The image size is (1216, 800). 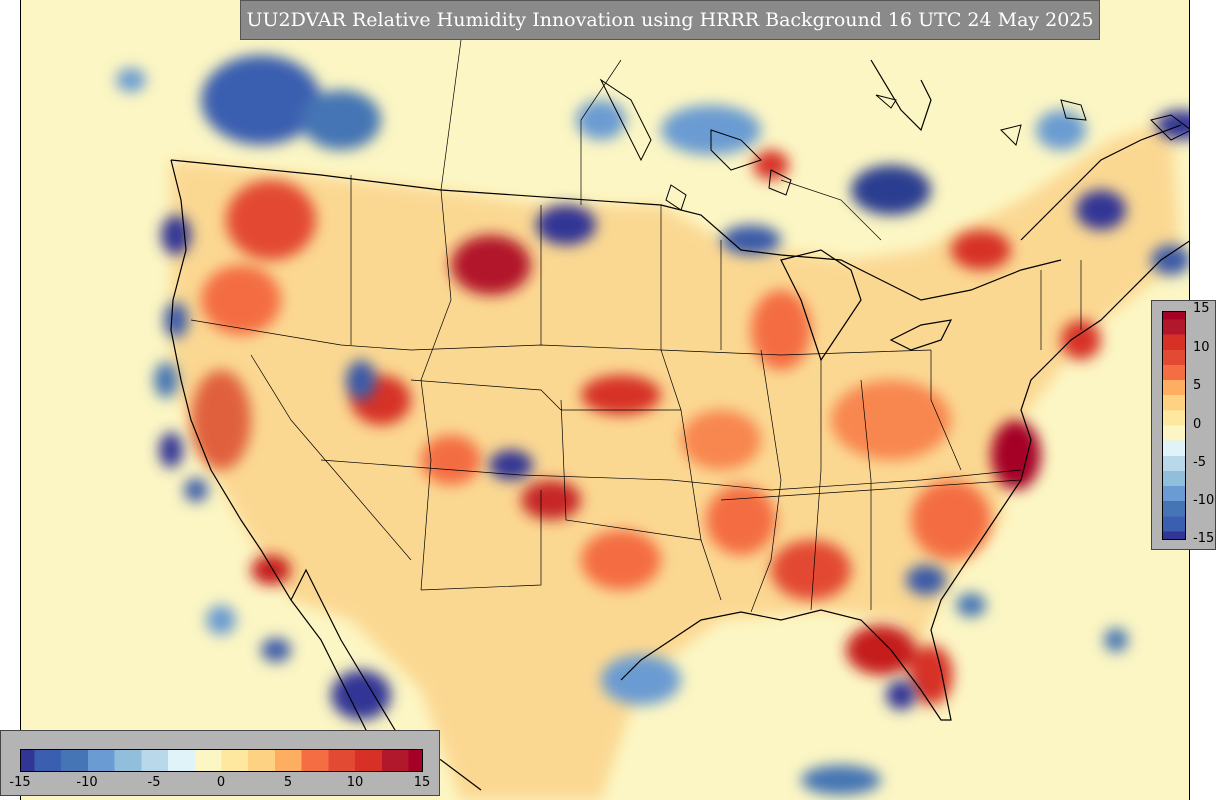 I want to click on great-lakes, so click(x=821, y=305).